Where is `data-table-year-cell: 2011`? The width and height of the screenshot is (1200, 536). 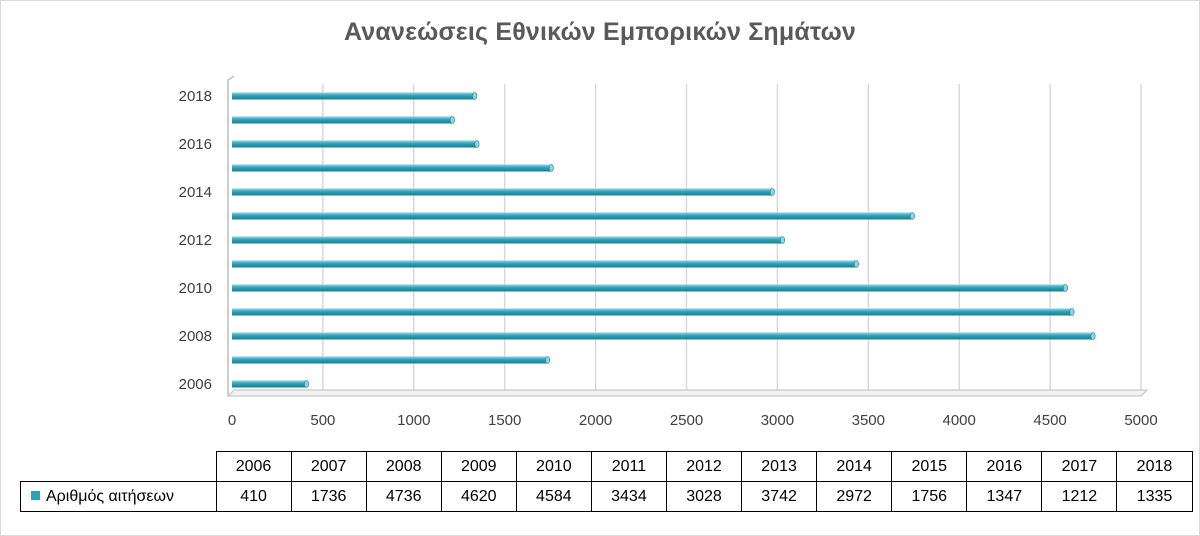
data-table-year-cell: 2011 is located at coordinates (628, 466).